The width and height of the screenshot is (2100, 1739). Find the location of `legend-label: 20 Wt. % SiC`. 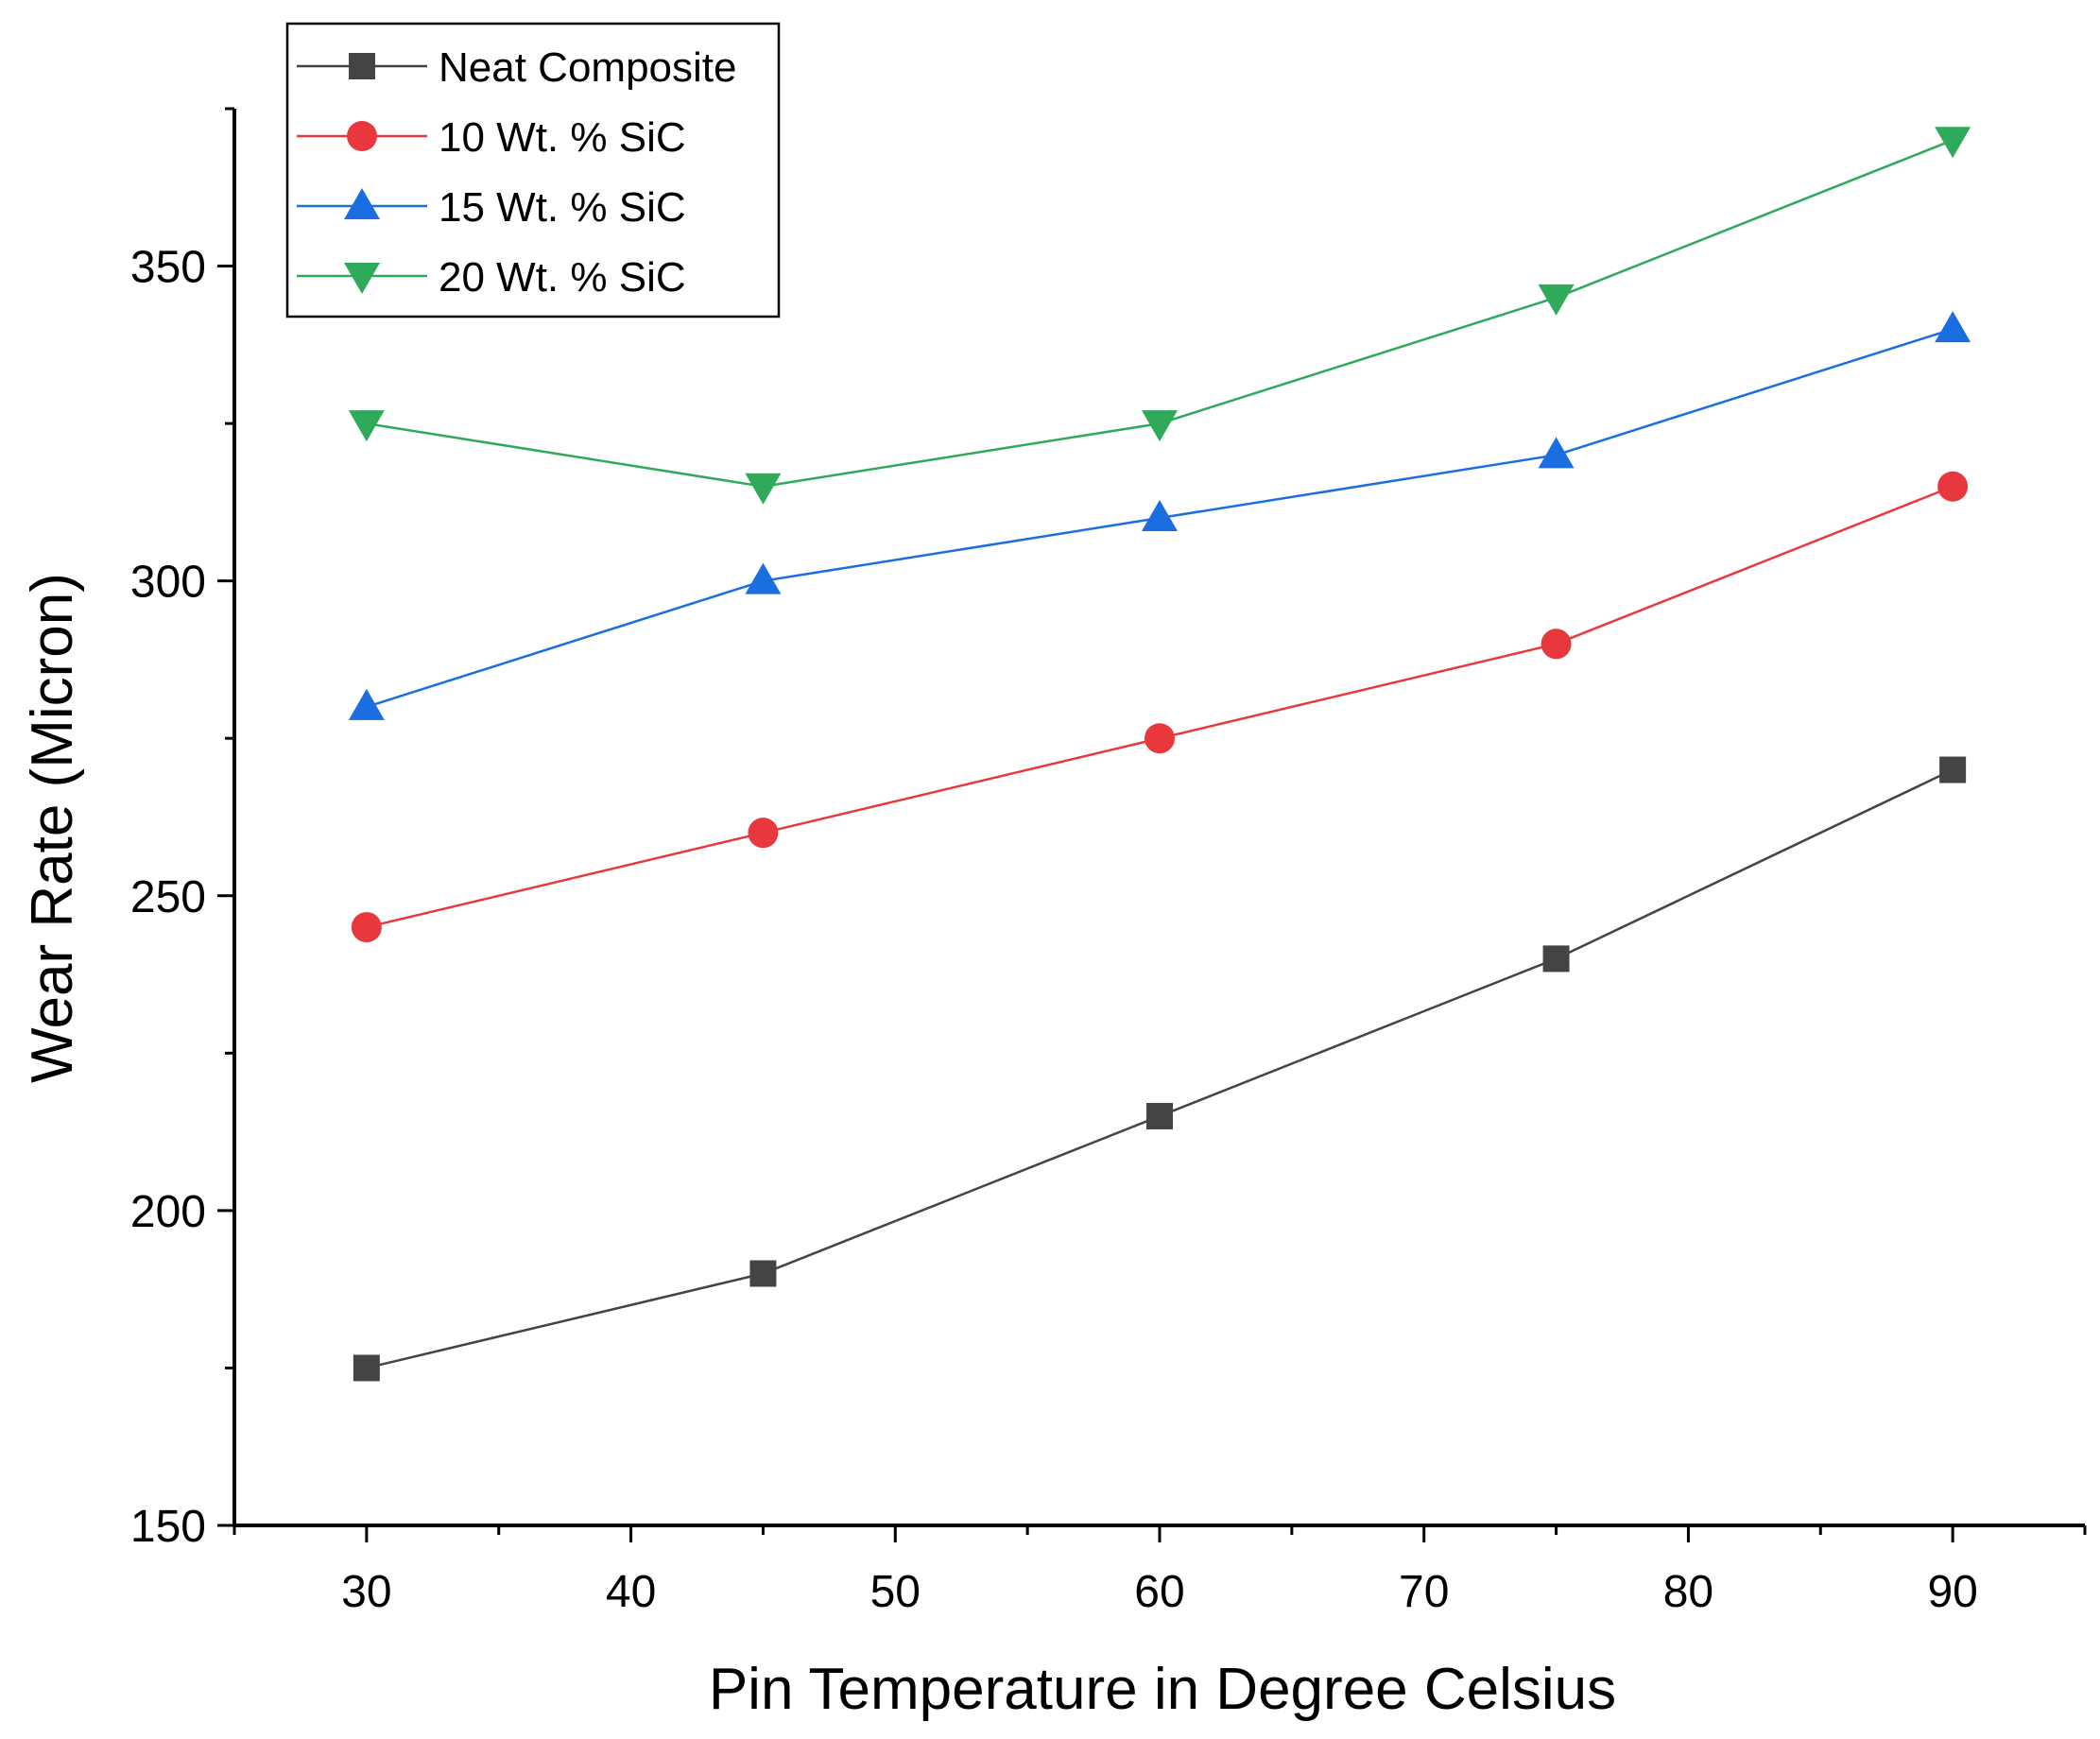

legend-label: 20 Wt. % SiC is located at coordinates (562, 277).